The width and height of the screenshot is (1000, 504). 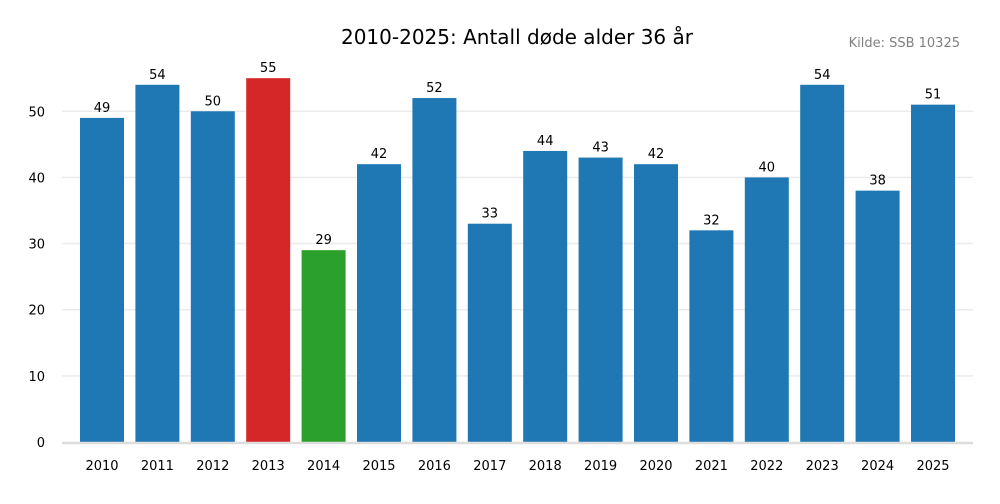 I want to click on bar-2016, so click(x=434, y=270).